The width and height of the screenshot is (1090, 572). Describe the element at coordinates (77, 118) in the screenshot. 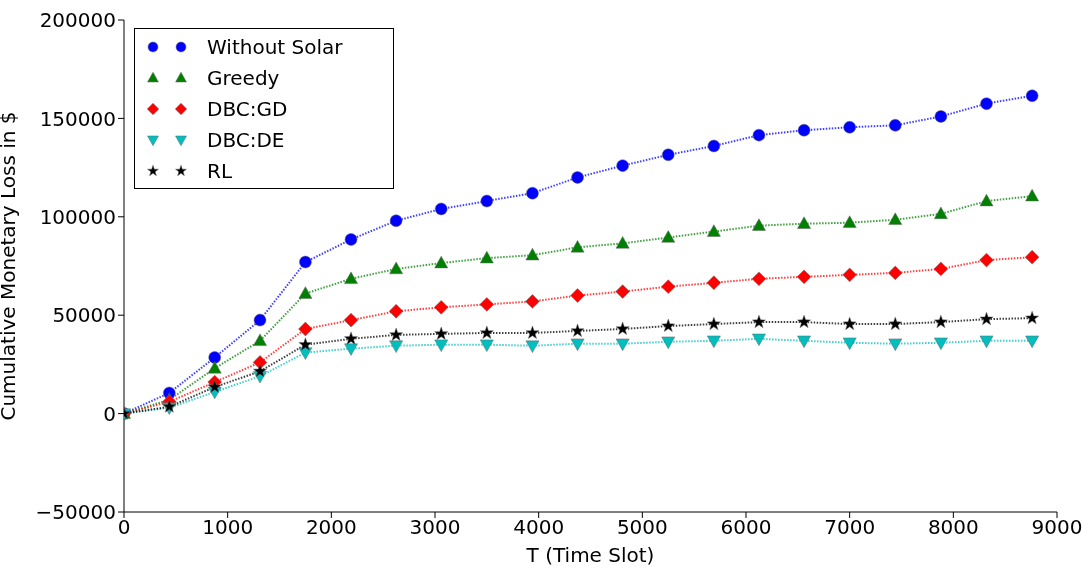

I see `y-tick-label: 150000` at that location.